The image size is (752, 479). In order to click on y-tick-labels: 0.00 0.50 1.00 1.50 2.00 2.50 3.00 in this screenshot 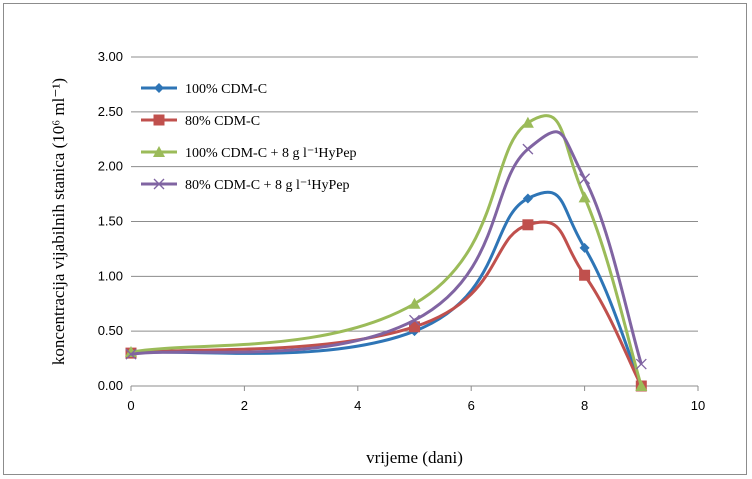, I will do `click(110, 221)`.